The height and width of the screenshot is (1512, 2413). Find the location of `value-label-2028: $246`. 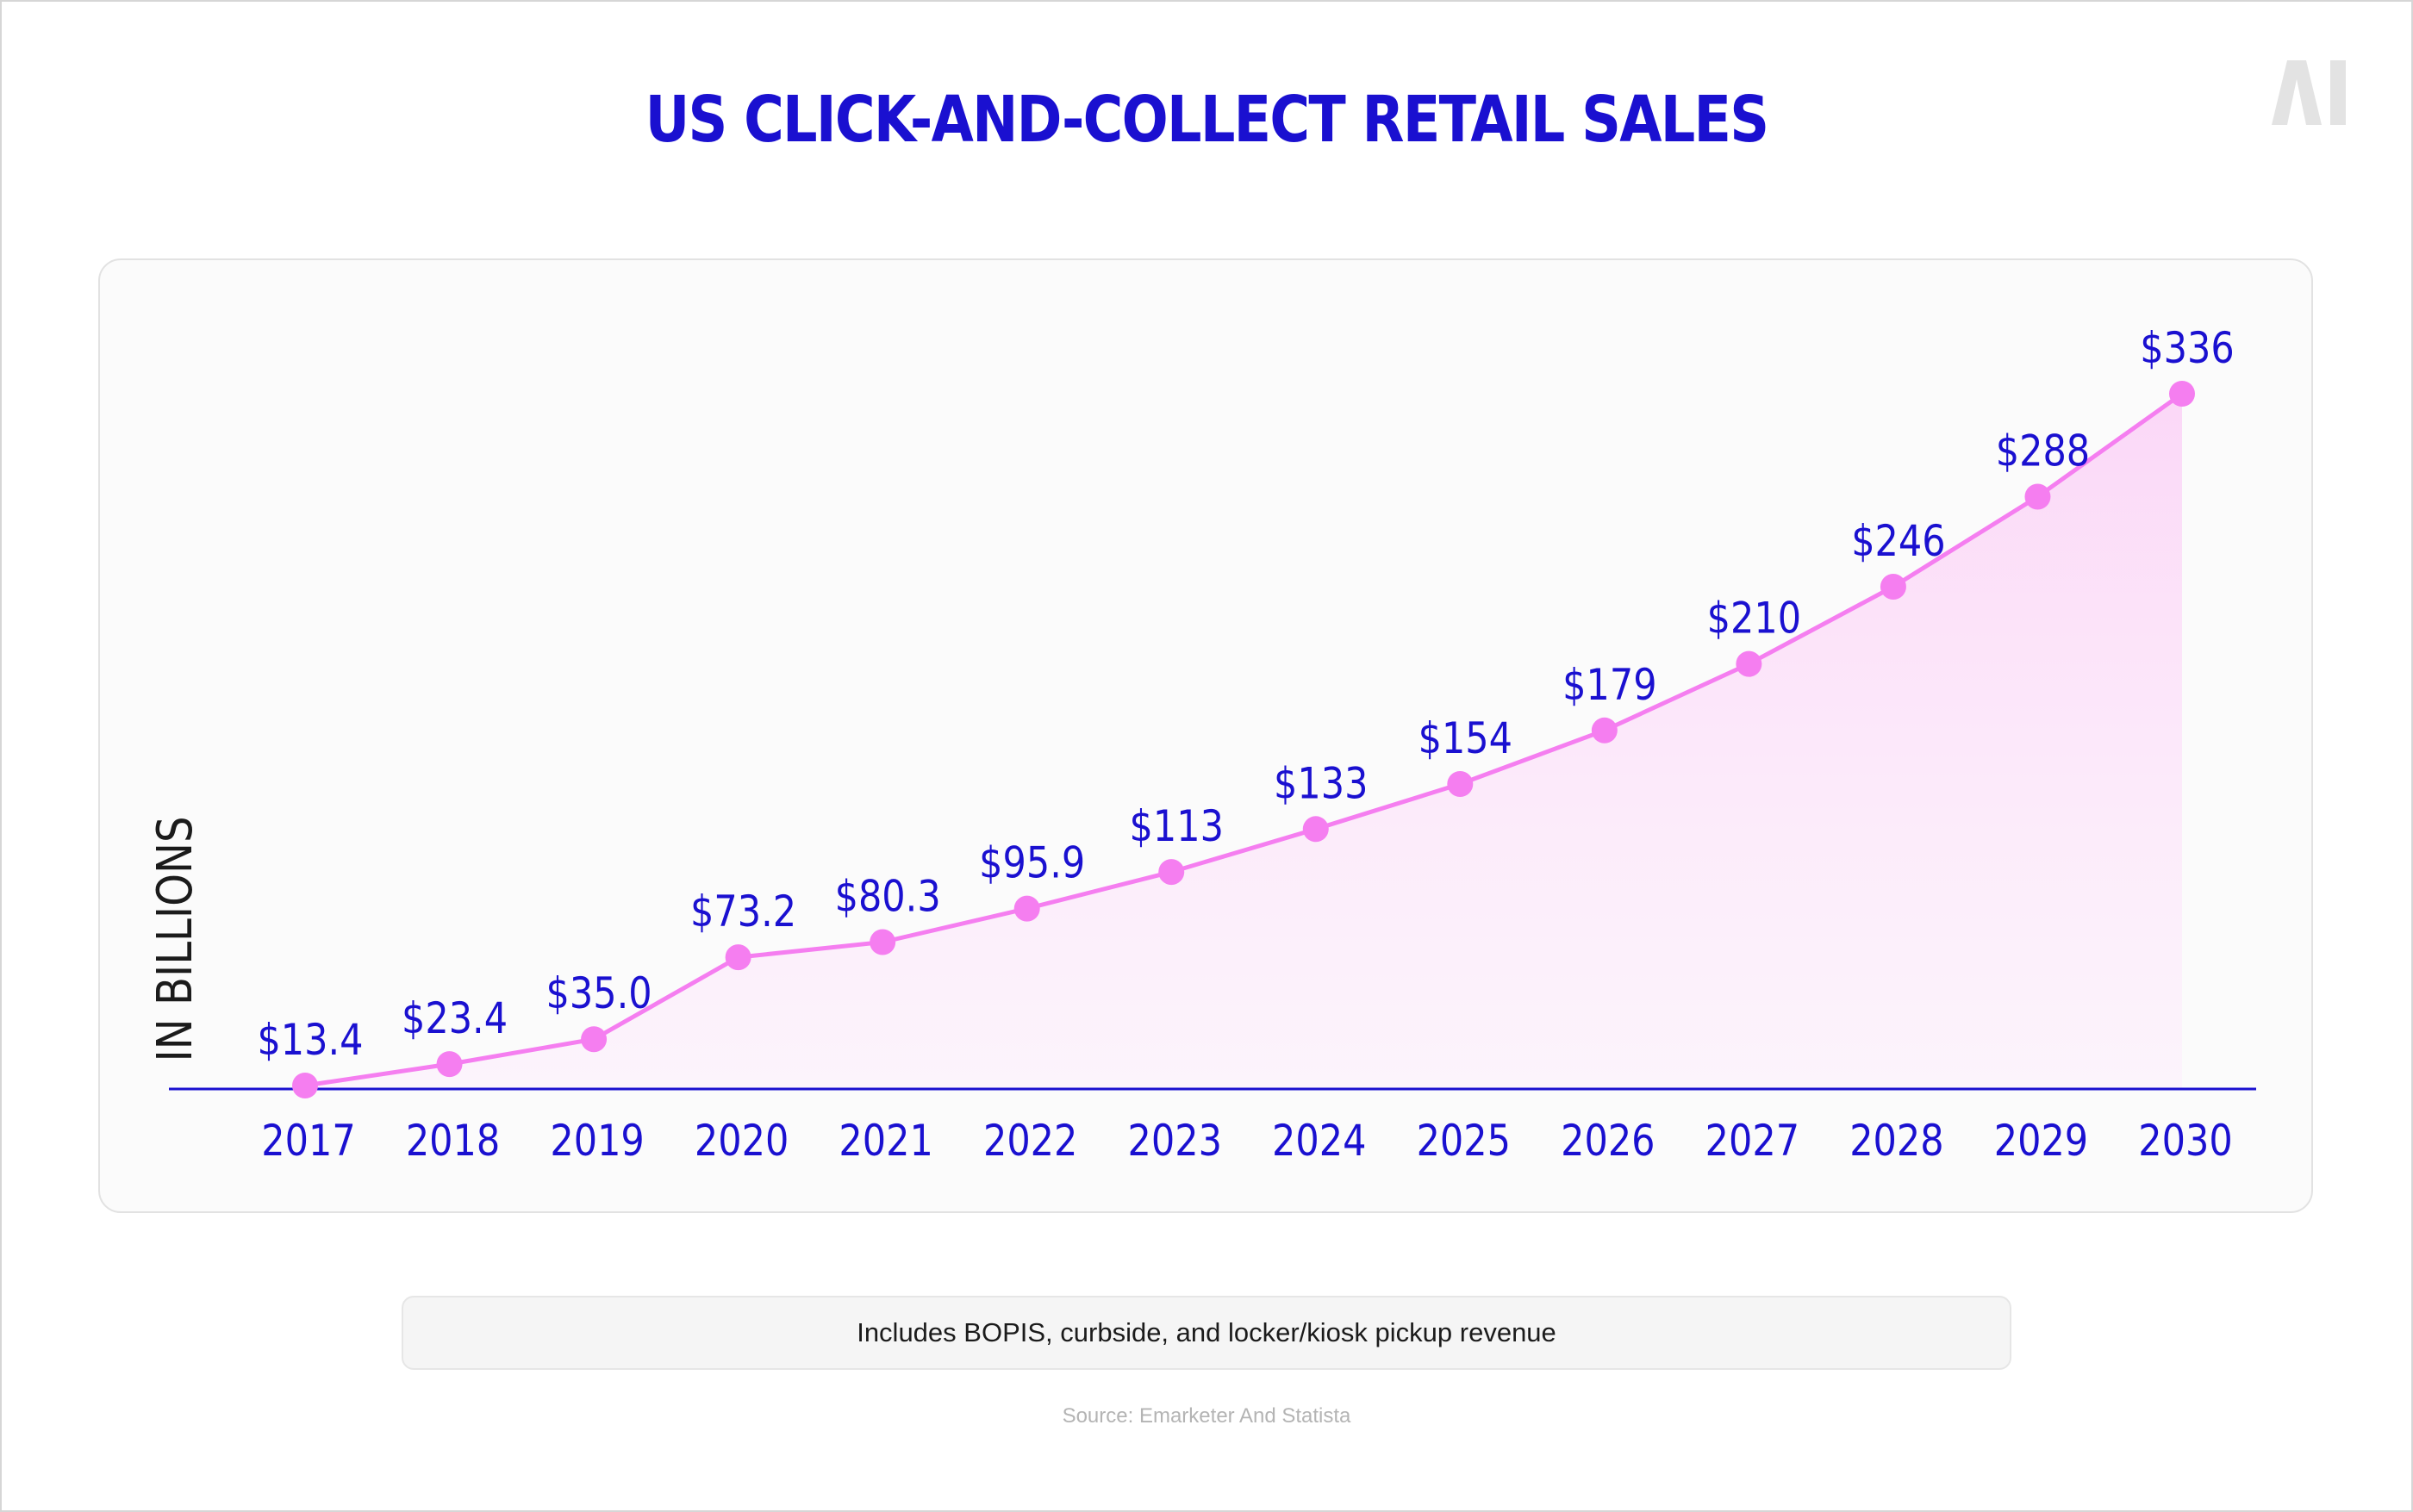

value-label-2028: $246 is located at coordinates (1898, 541).